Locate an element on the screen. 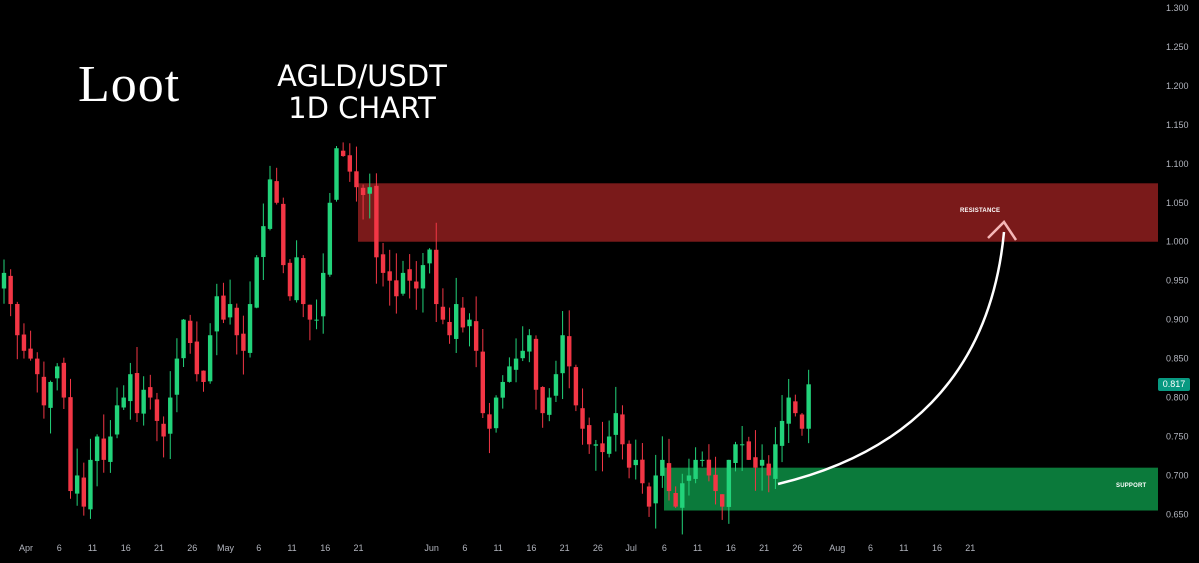  support-zone is located at coordinates (911, 489).